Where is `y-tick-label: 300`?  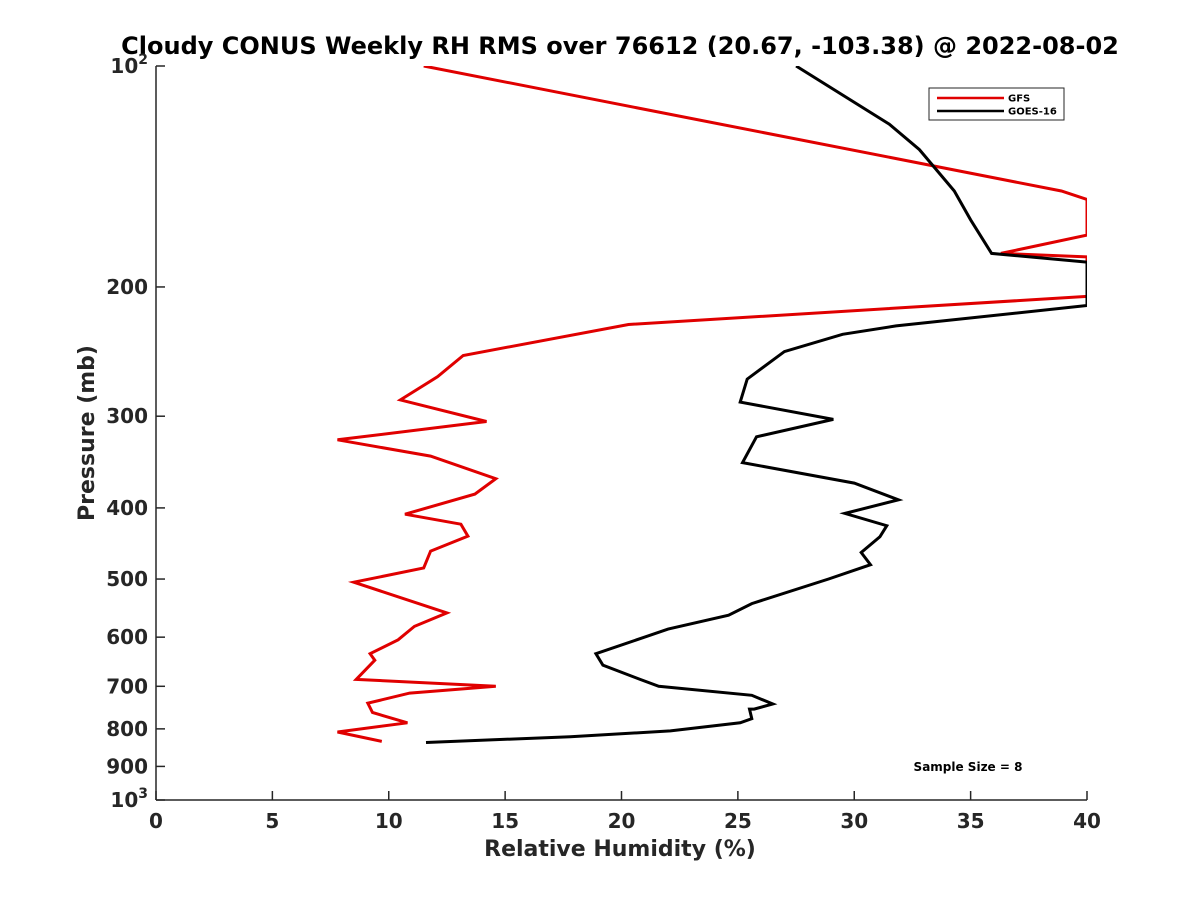 y-tick-label: 300 is located at coordinates (127, 416).